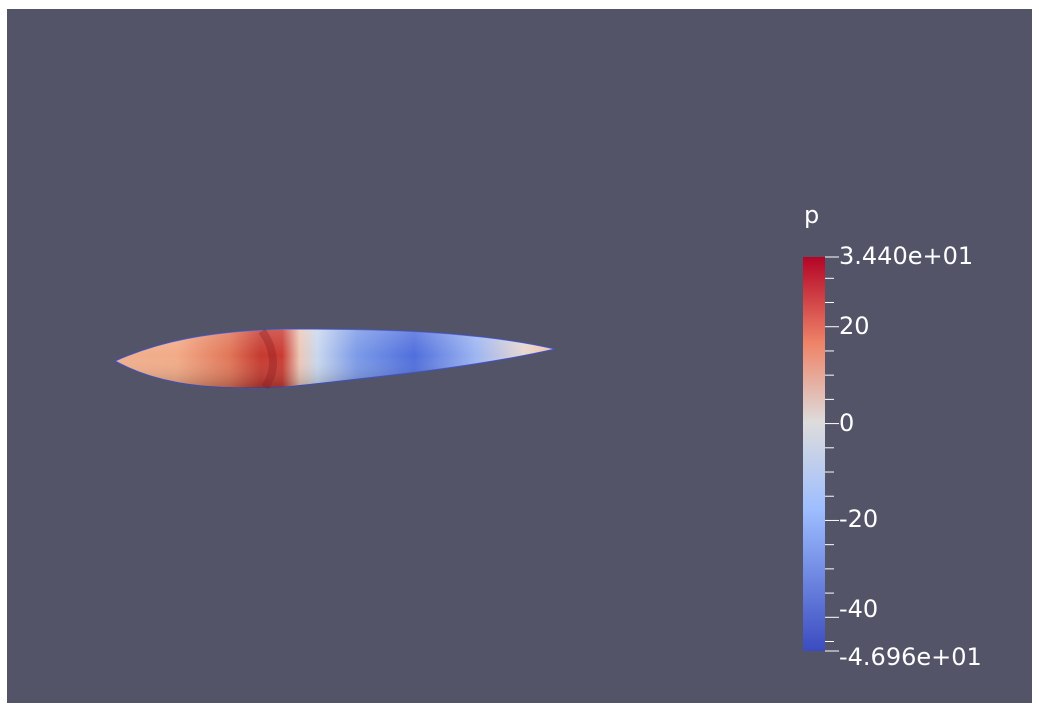 The width and height of the screenshot is (1039, 710). I want to click on legend-title: p, so click(812, 215).